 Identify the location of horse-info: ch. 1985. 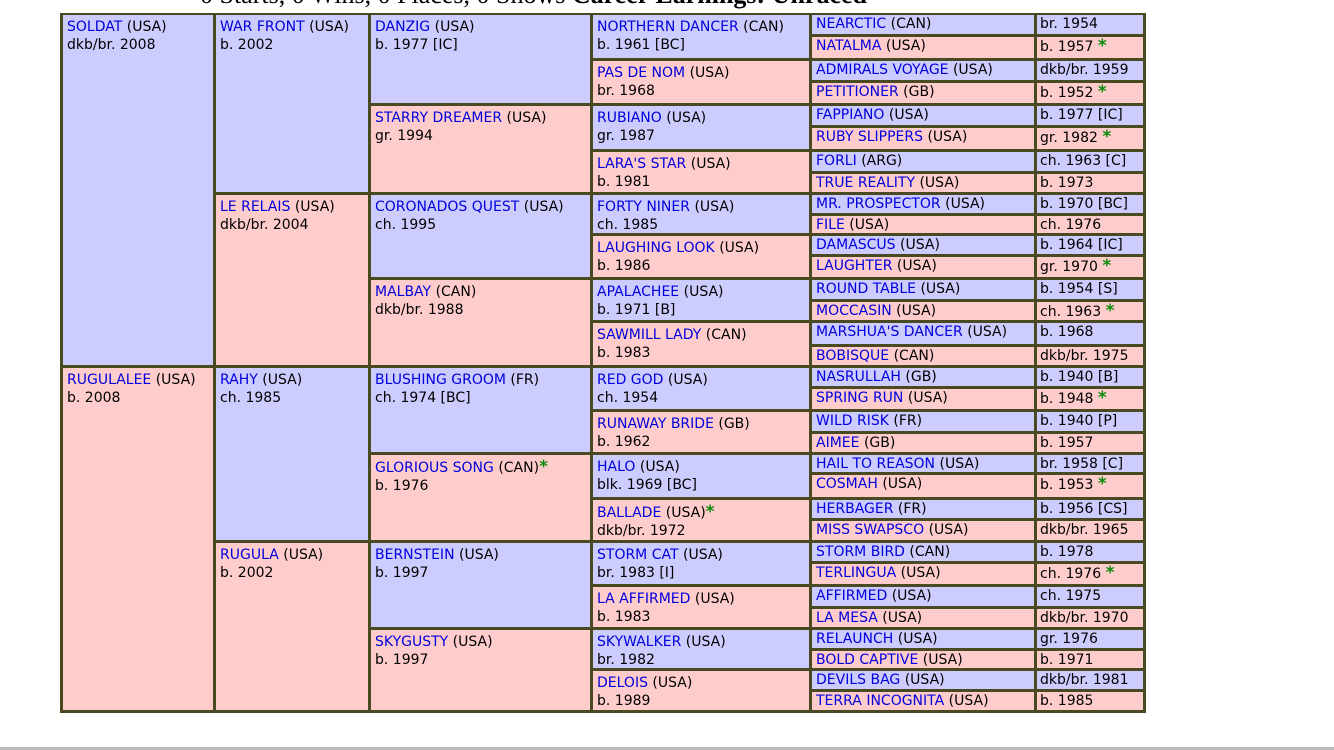
(251, 398).